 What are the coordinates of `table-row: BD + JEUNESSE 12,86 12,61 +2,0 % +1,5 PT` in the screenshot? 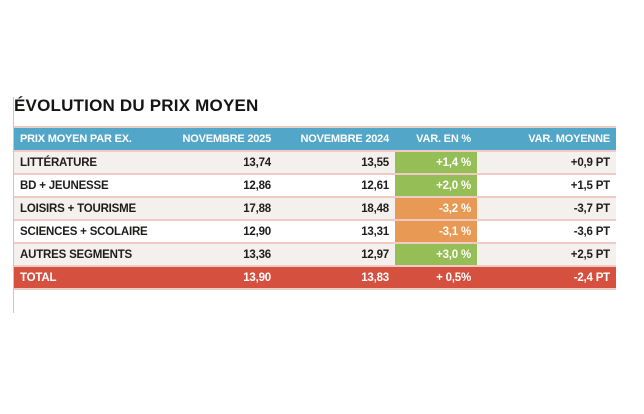 It's located at (315, 186).